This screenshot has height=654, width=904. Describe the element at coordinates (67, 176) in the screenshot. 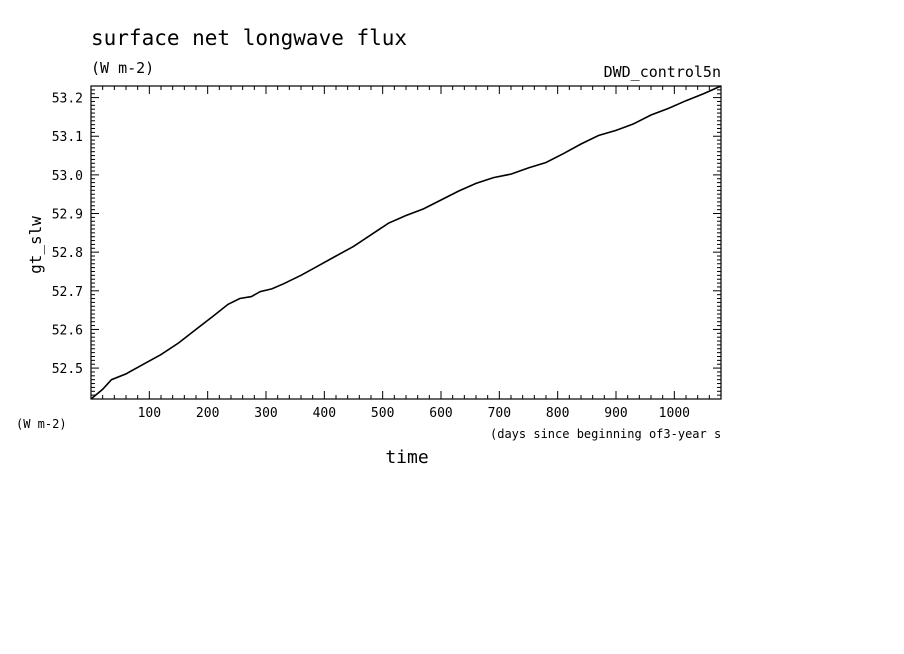

I see `y-tick-label: 53.0` at that location.